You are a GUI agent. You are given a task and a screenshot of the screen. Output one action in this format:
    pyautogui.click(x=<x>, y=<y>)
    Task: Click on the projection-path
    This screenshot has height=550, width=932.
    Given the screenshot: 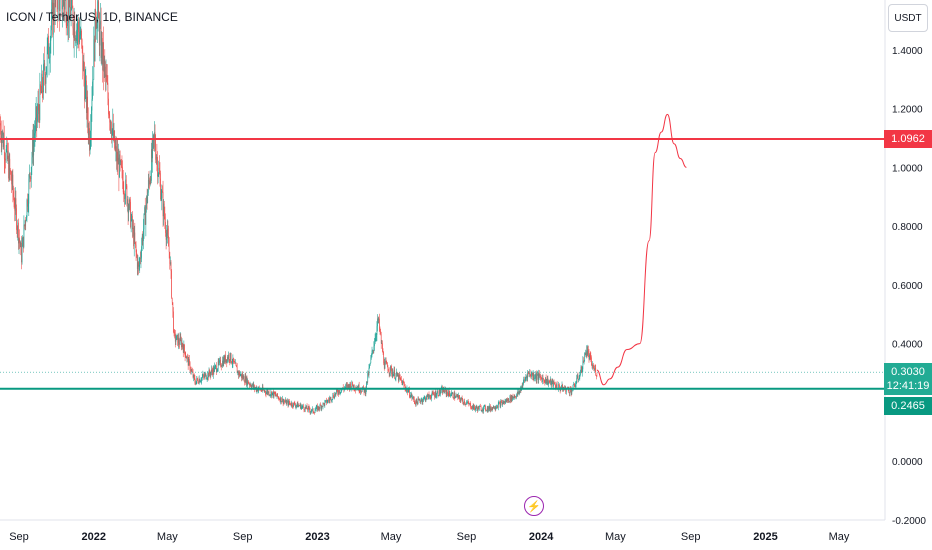 What is the action you would take?
    pyautogui.click(x=641, y=249)
    